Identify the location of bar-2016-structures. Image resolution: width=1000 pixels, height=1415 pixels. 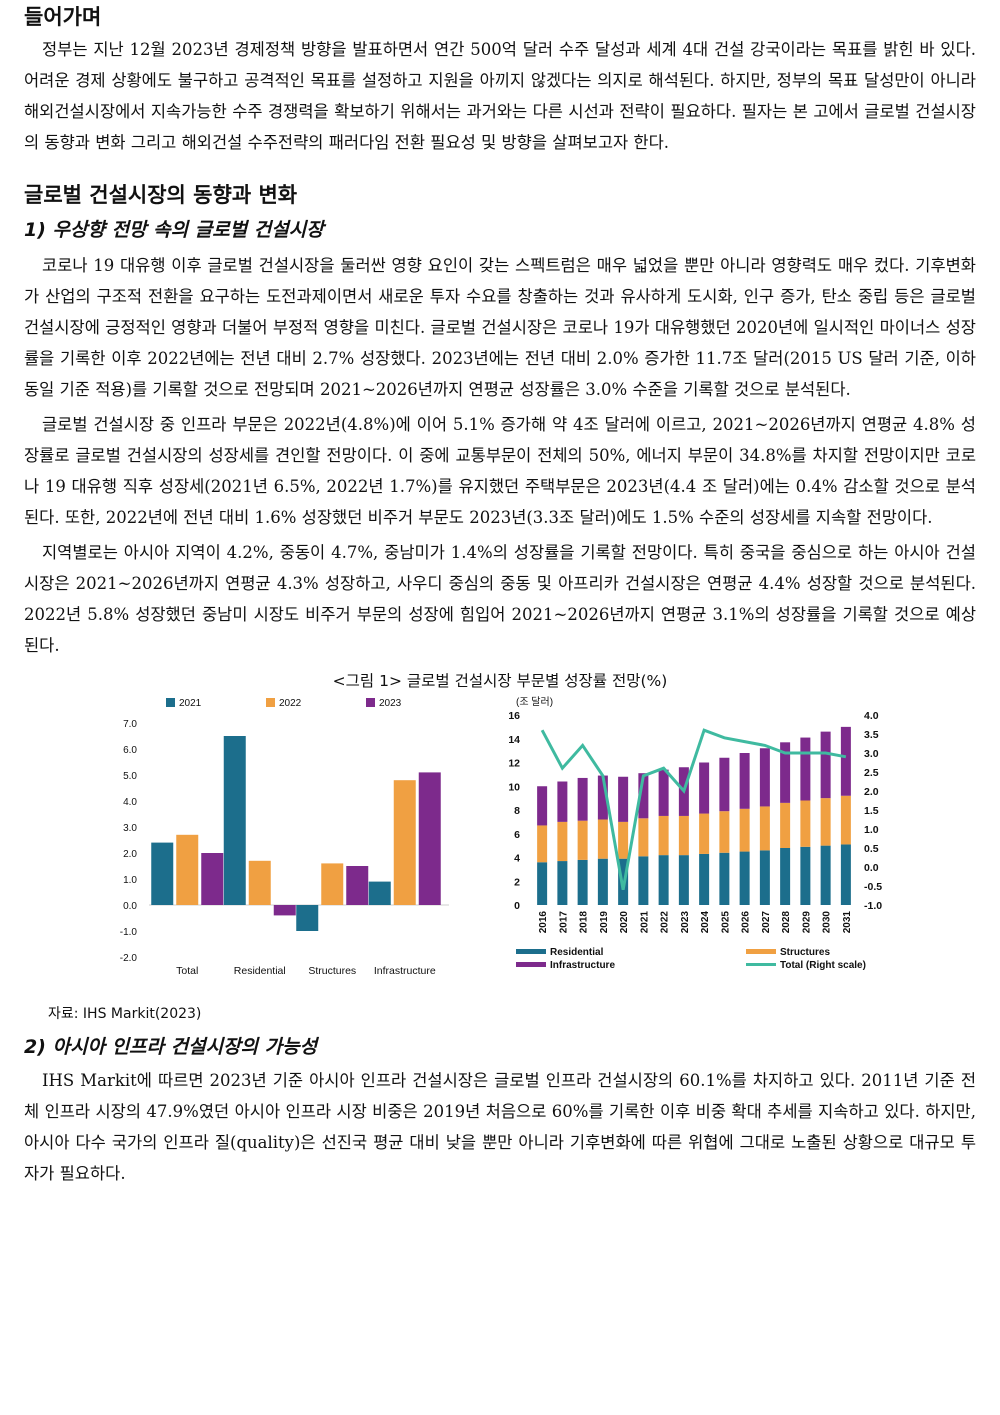
(542, 844).